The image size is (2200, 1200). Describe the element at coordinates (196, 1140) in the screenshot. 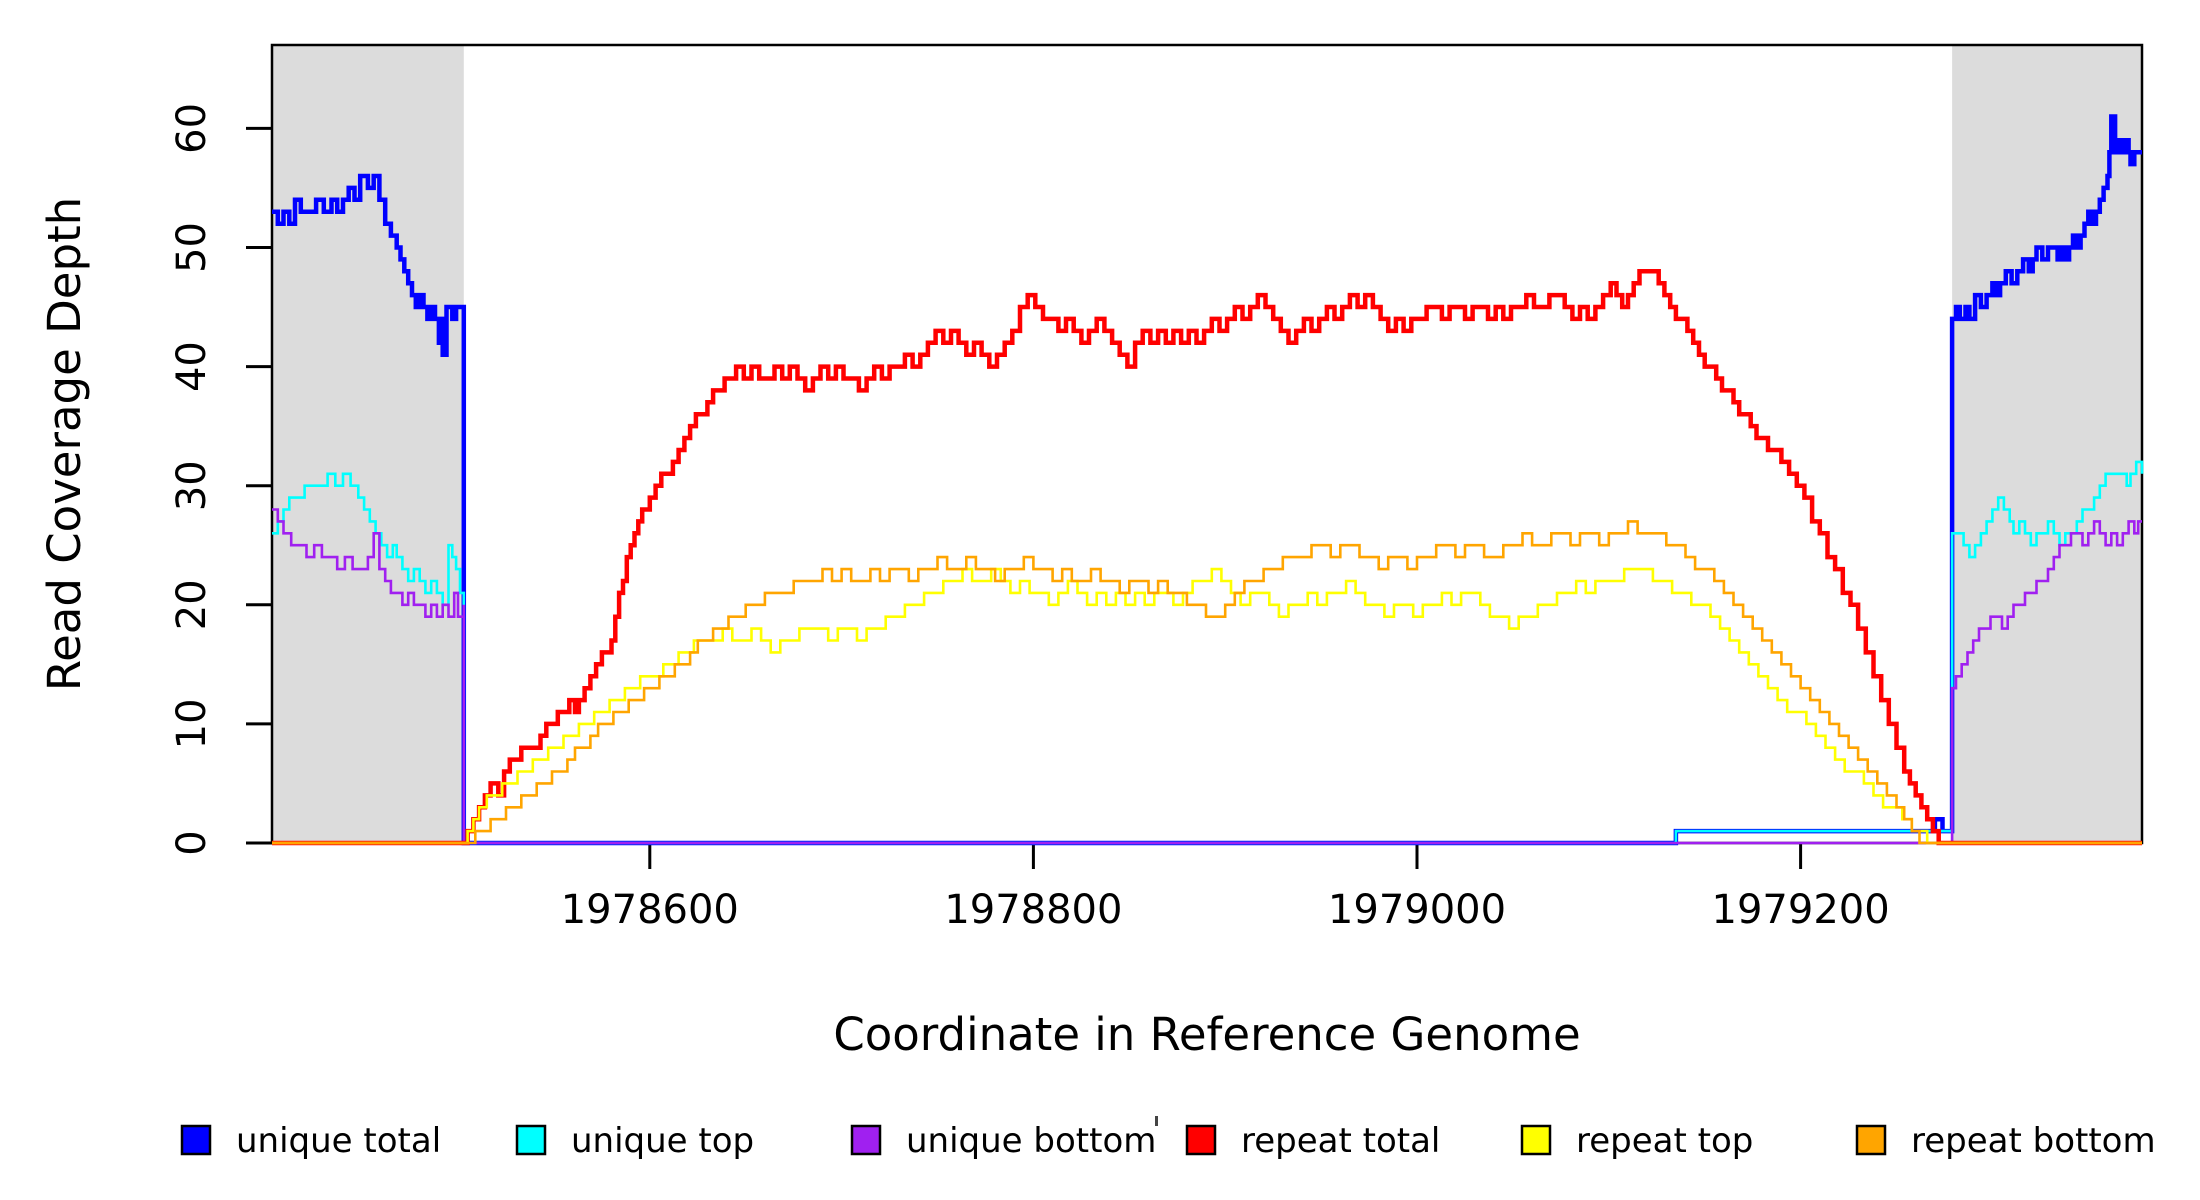

I see `legend-swatch-unique-total` at that location.